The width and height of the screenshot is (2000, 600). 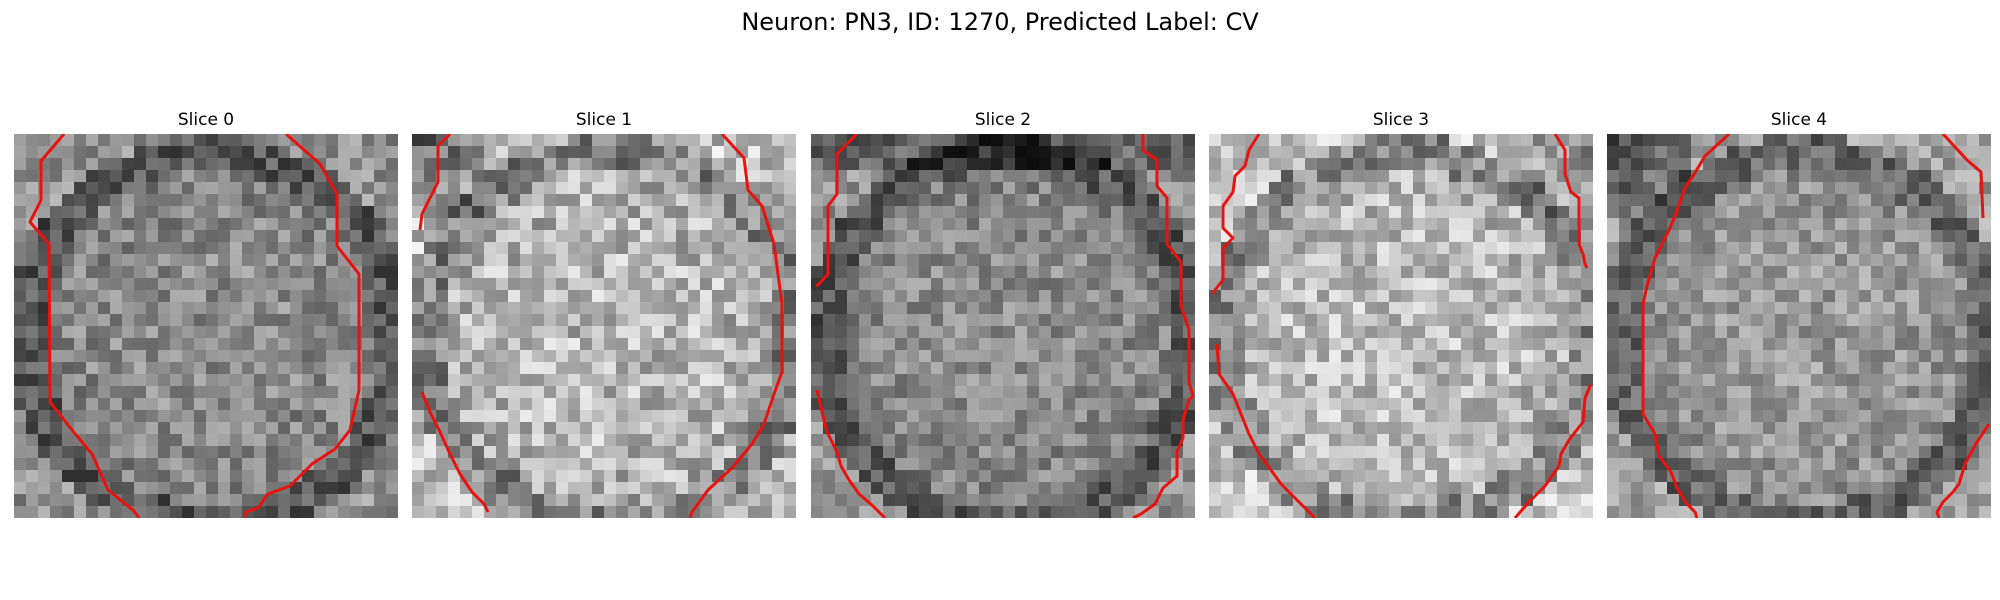 What do you see at coordinates (206, 120) in the screenshot?
I see `slice-title: Slice 0` at bounding box center [206, 120].